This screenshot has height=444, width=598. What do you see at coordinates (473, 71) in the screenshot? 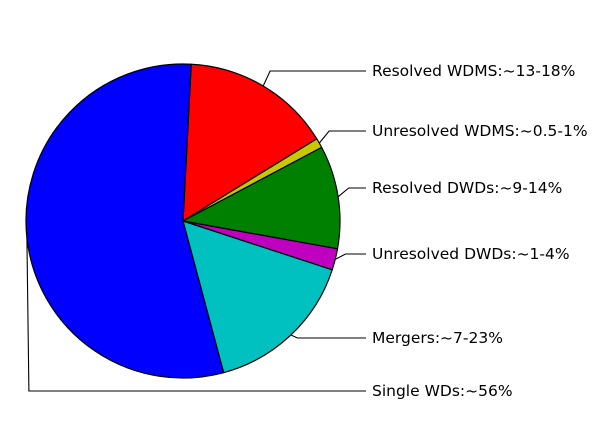
I see `slice-label: Resolved WDMS:~13-18%` at bounding box center [473, 71].